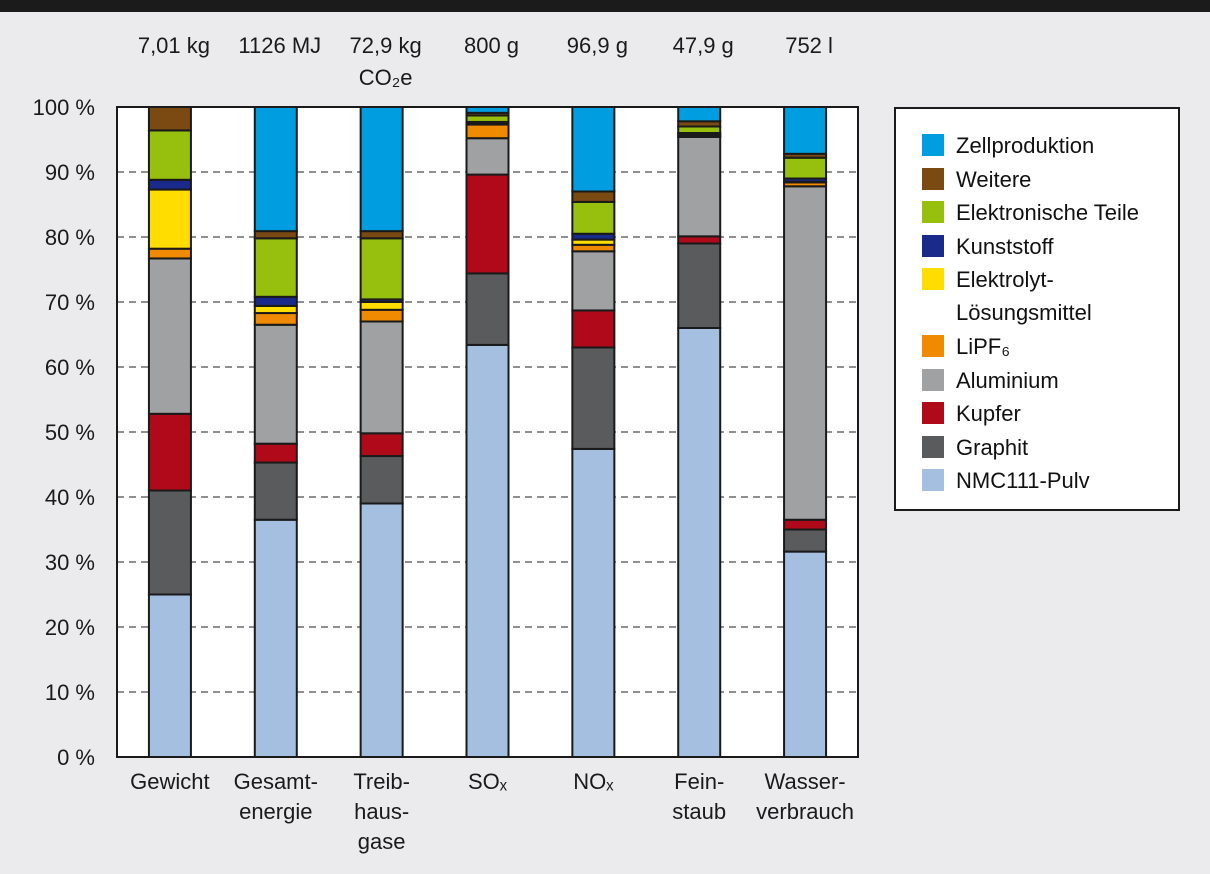 This screenshot has height=874, width=1210. I want to click on legend-item: Elektronische Teile, so click(1030, 212).